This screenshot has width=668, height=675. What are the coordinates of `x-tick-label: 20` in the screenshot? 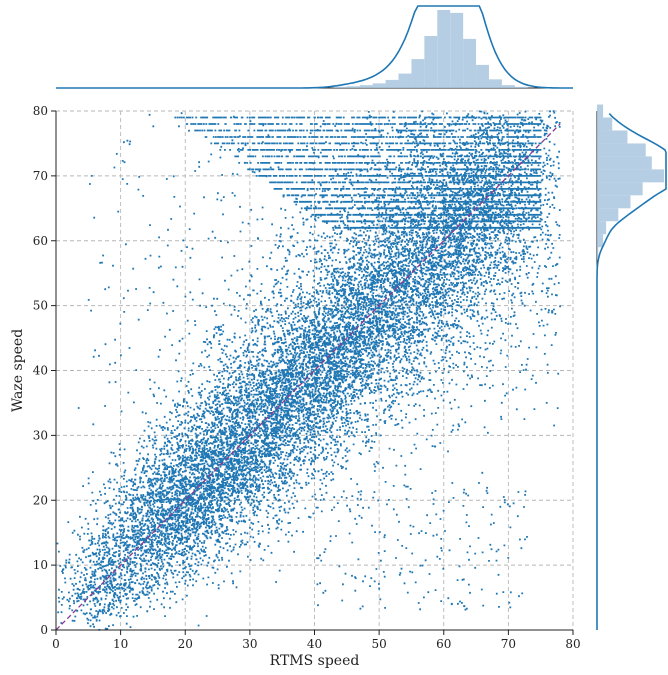 It's located at (185, 644).